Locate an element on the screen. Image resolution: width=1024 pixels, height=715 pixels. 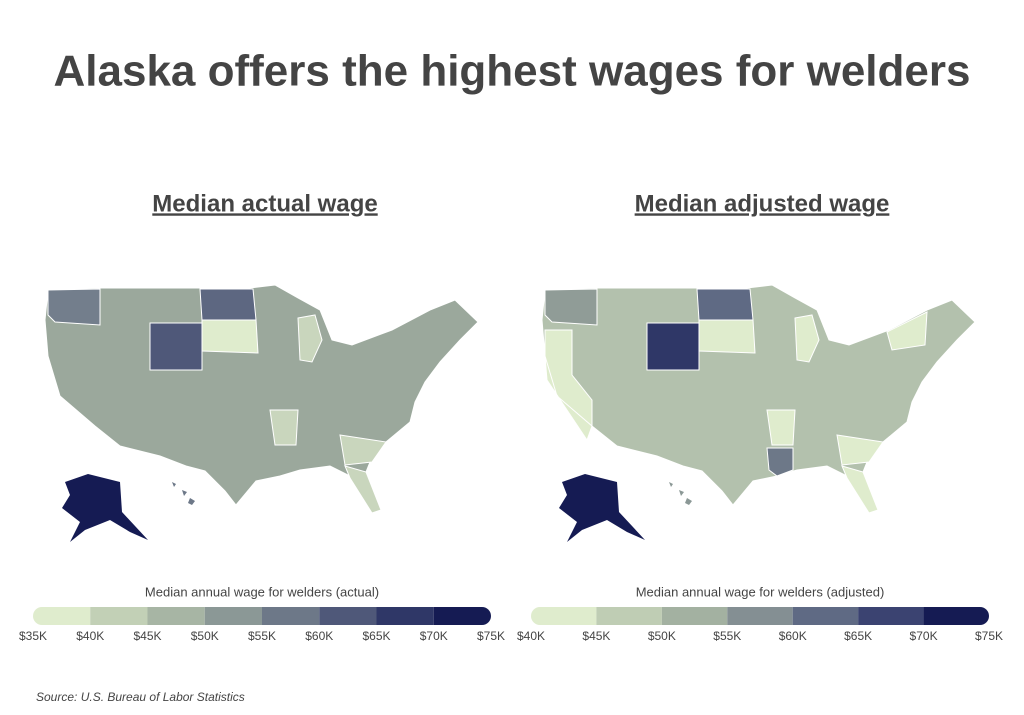
map-title: Median actual wage is located at coordinates (264, 203).